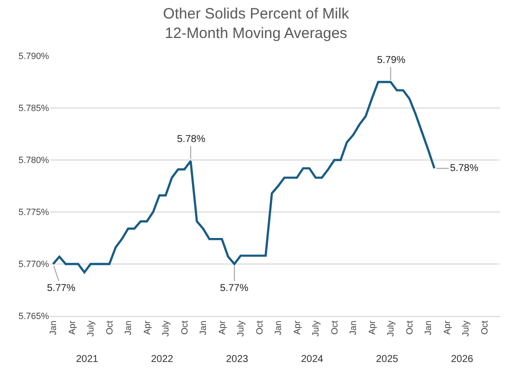  Describe the element at coordinates (387, 359) in the screenshot. I see `text: 2025` at that location.